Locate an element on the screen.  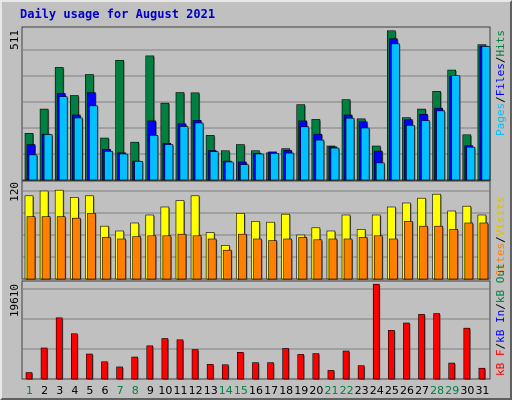
page-title: Daily usage for August 2021 is located at coordinates (118, 14).